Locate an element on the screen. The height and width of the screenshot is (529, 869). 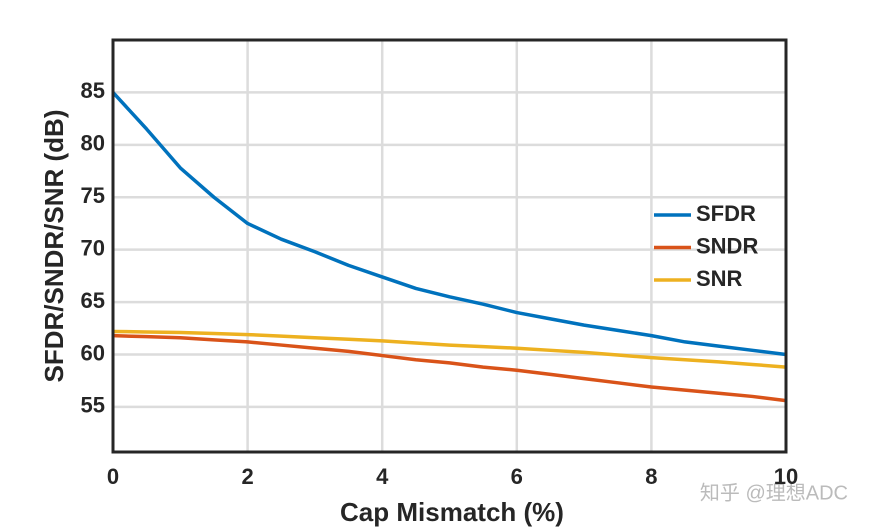
watermark: 知乎 @理想ADC is located at coordinates (774, 492).